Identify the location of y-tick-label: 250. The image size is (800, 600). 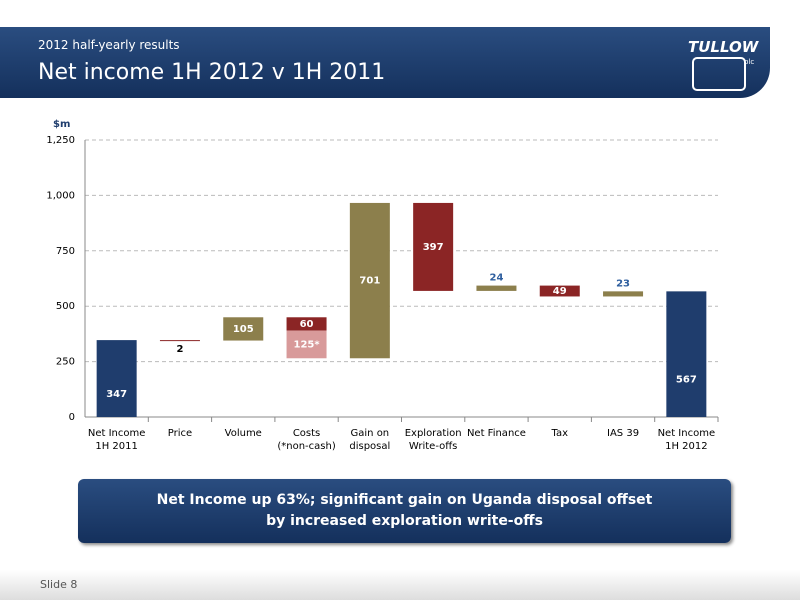
(65, 362).